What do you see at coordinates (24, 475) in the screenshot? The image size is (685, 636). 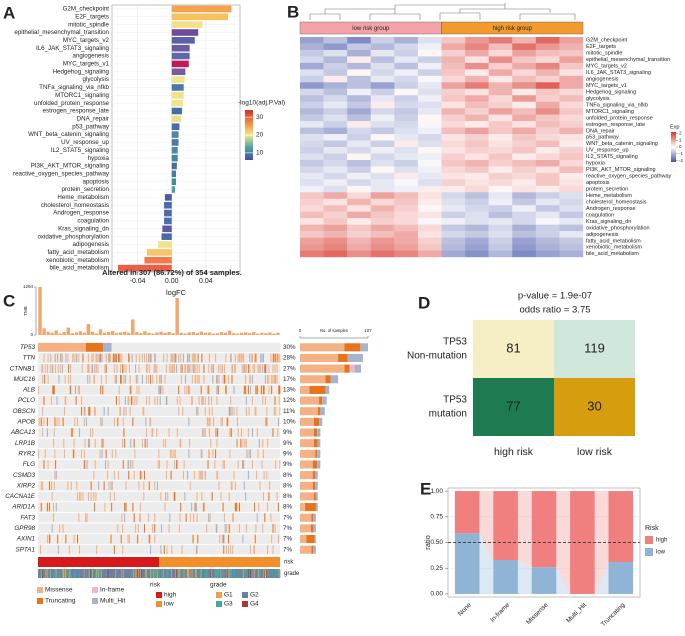 I see `gene-label: CSMD3` at bounding box center [24, 475].